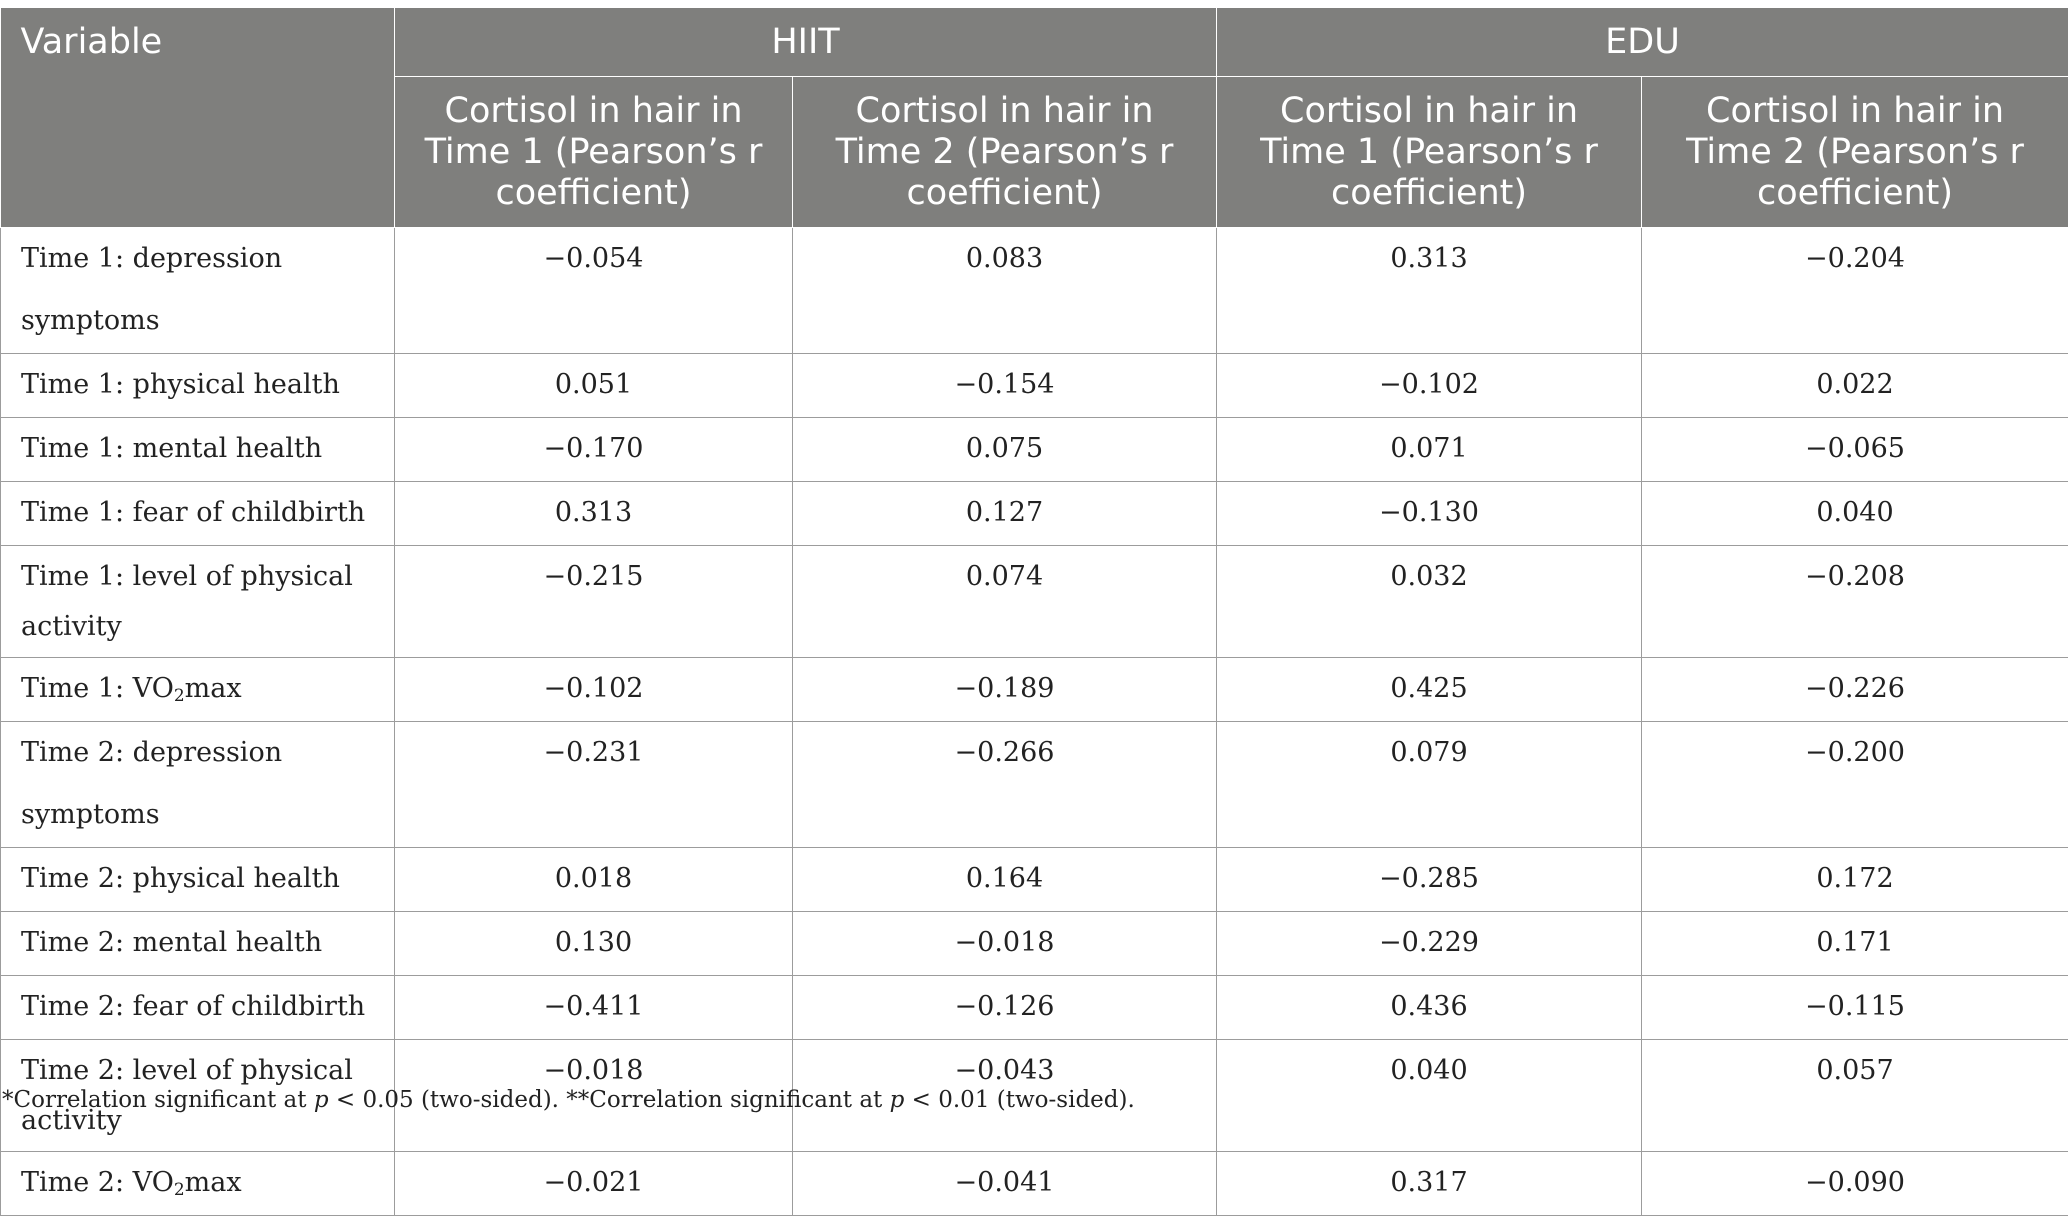 This screenshot has width=2068, height=1216. Describe the element at coordinates (1429, 1008) in the screenshot. I see `cell-edu-time1: 0.436` at that location.